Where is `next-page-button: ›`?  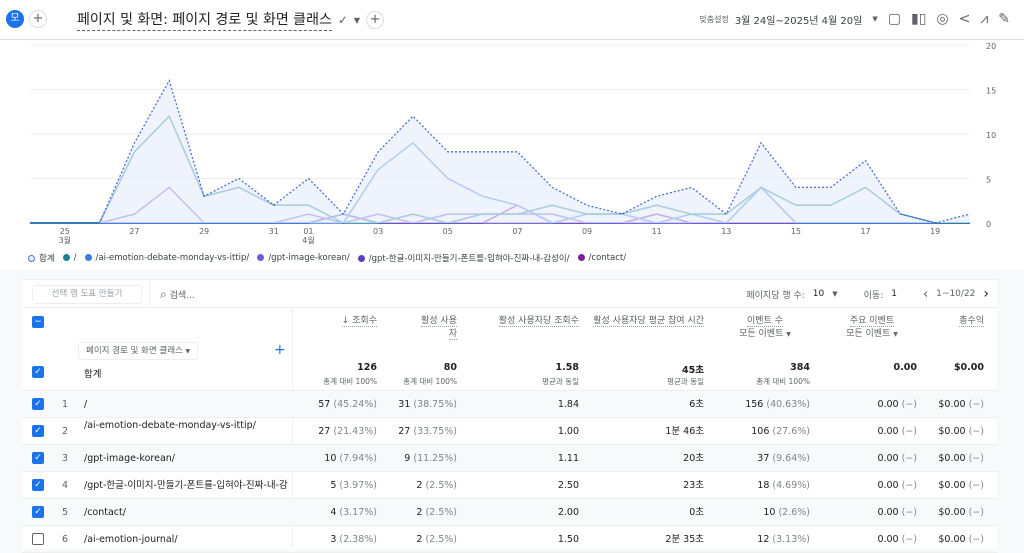 next-page-button: › is located at coordinates (986, 294).